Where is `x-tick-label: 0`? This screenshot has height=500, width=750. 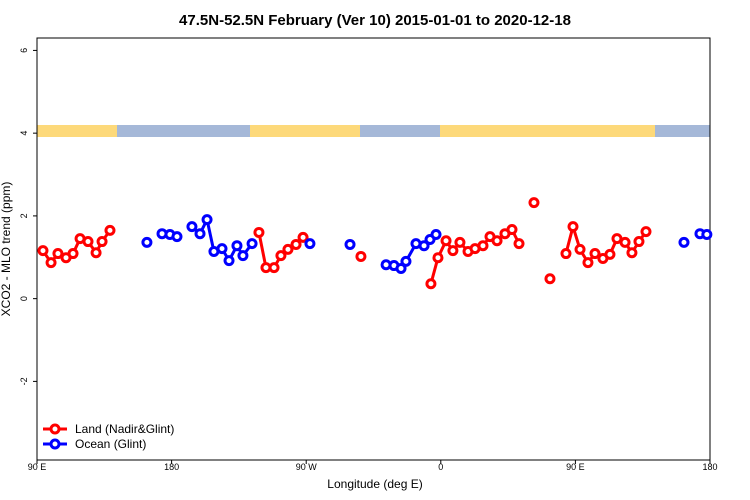 x-tick-label: 0 is located at coordinates (440, 467).